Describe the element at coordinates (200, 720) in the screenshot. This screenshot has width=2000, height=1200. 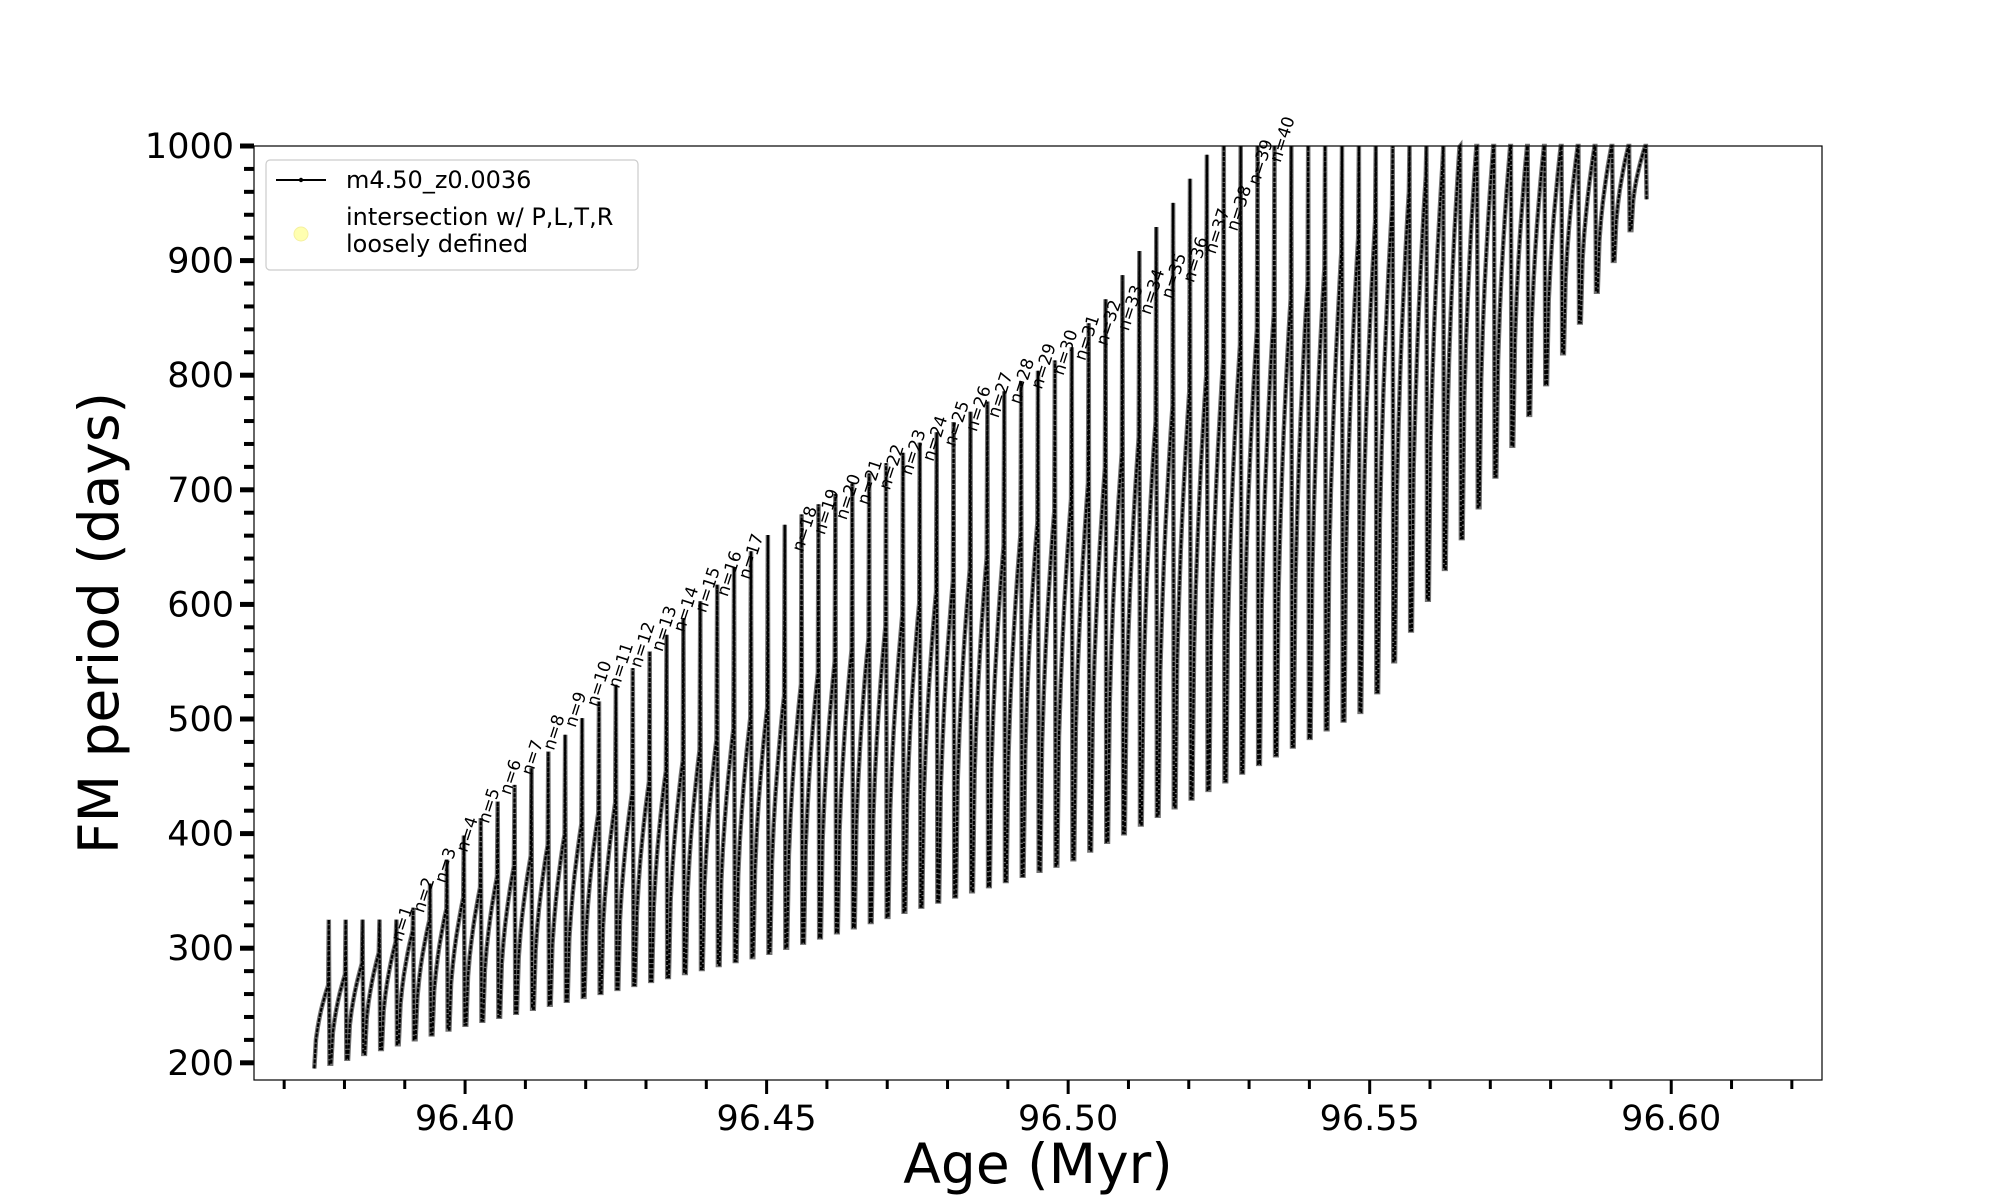
I see `y-tick-label: 500` at that location.